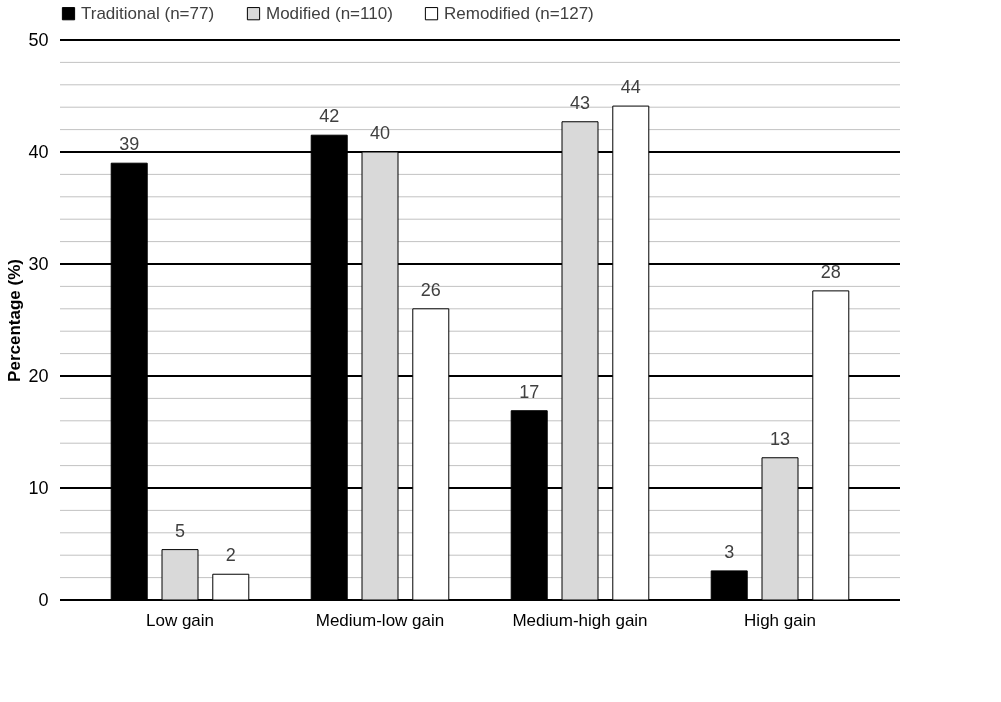 The width and height of the screenshot is (1001, 702). Describe the element at coordinates (38, 487) in the screenshot. I see `y-tick-label: 10` at that location.